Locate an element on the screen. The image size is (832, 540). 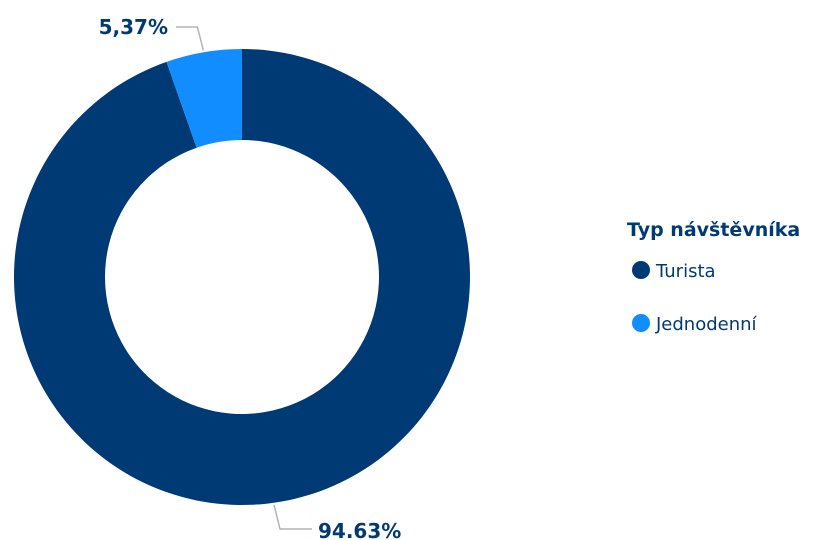
legend: Typ návštěvníka Turista Jednodenní is located at coordinates (713, 277).